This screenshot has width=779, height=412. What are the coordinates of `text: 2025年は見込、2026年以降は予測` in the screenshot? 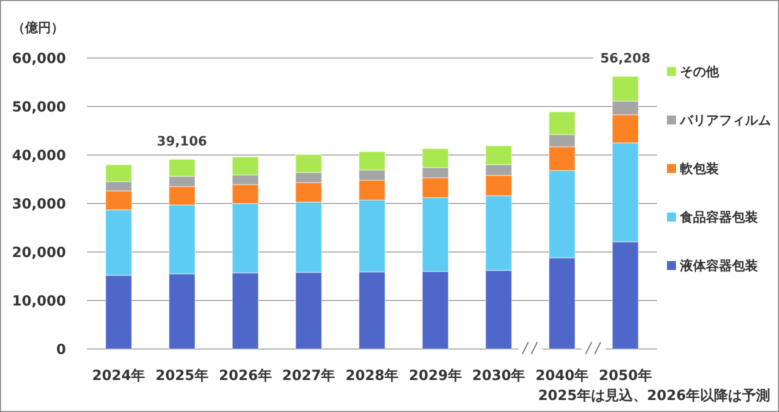 It's located at (654, 396).